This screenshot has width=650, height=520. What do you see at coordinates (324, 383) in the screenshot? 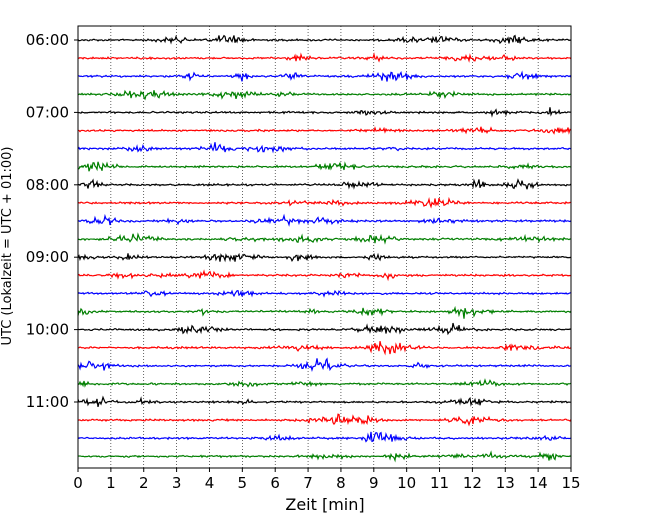
I see `trace-10:45` at bounding box center [324, 383].